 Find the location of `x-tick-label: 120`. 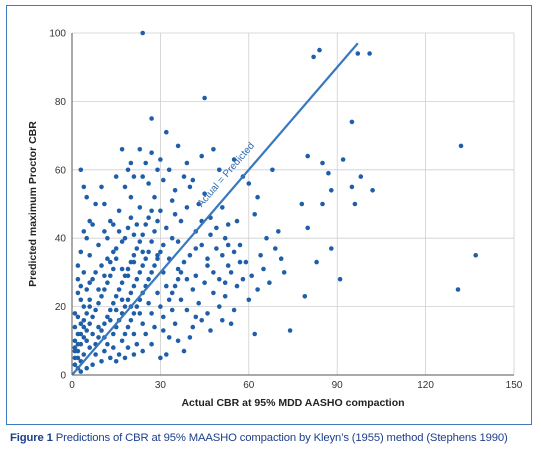

x-tick-label: 120 is located at coordinates (425, 385).